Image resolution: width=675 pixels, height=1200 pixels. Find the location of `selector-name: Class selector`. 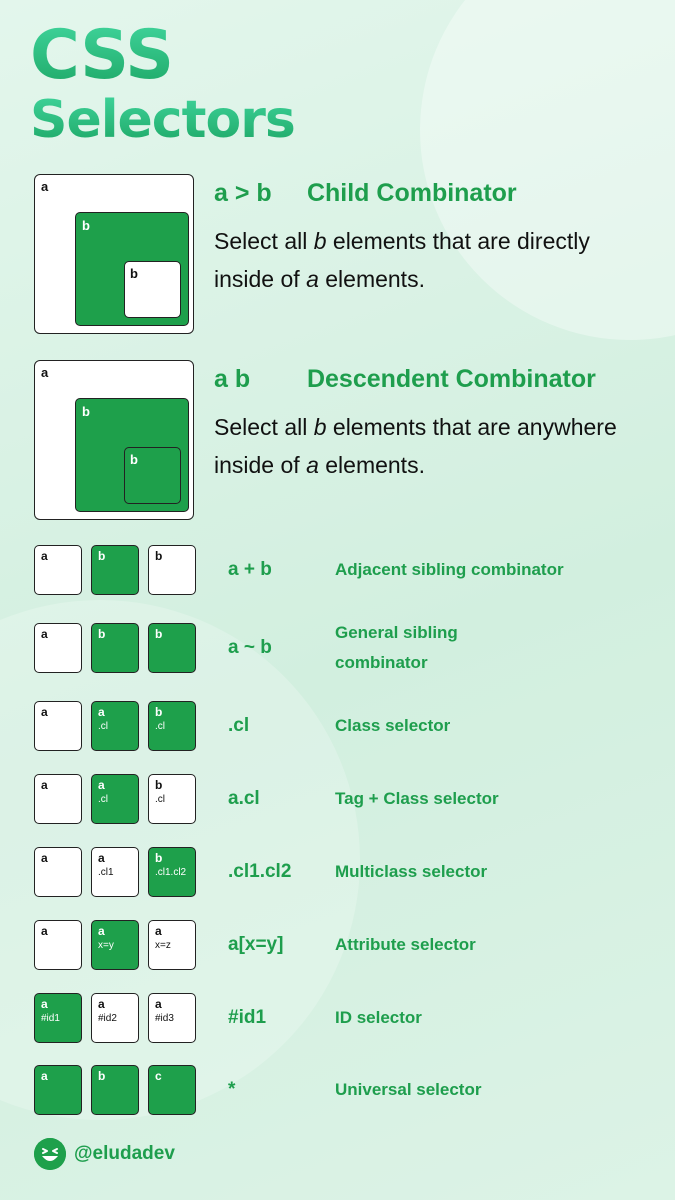

selector-name: Class selector is located at coordinates (393, 725).